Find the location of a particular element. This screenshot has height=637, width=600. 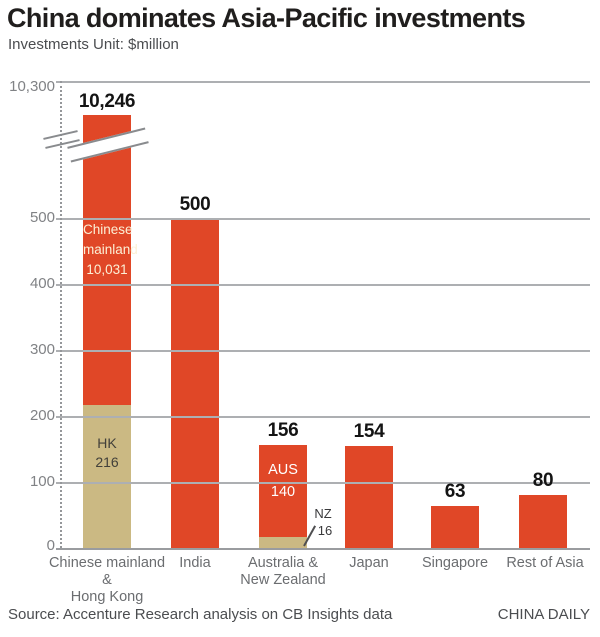

category-label-chinese-mainland-hk: Chinese mainland & Hong Kong is located at coordinates (107, 580).